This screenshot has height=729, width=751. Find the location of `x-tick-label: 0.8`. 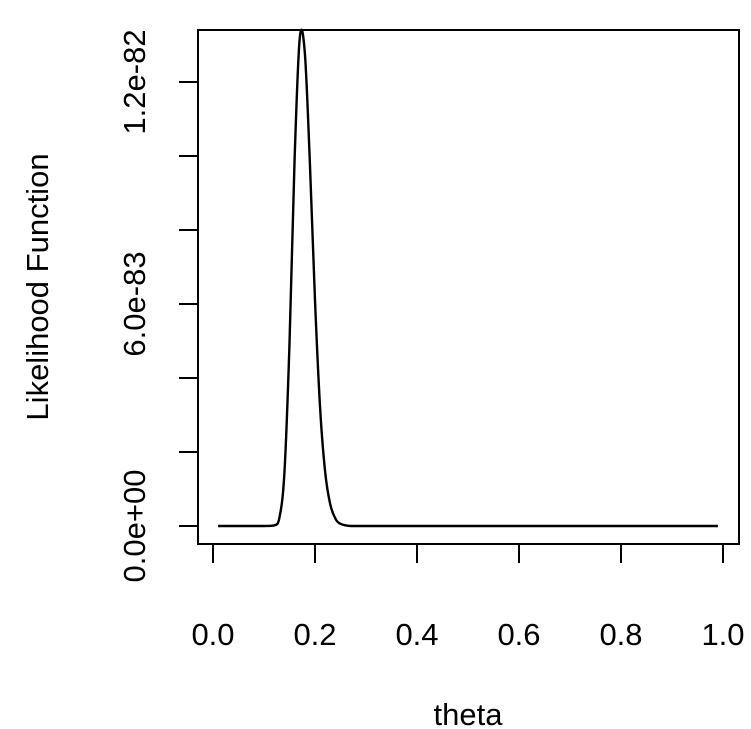

x-tick-label: 0.8 is located at coordinates (620, 634).